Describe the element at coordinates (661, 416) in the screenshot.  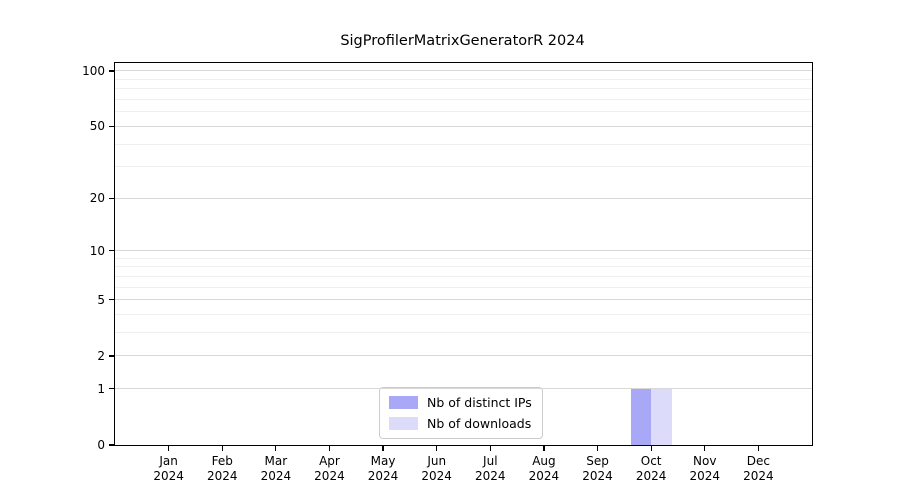
I see `bar-downloads` at that location.